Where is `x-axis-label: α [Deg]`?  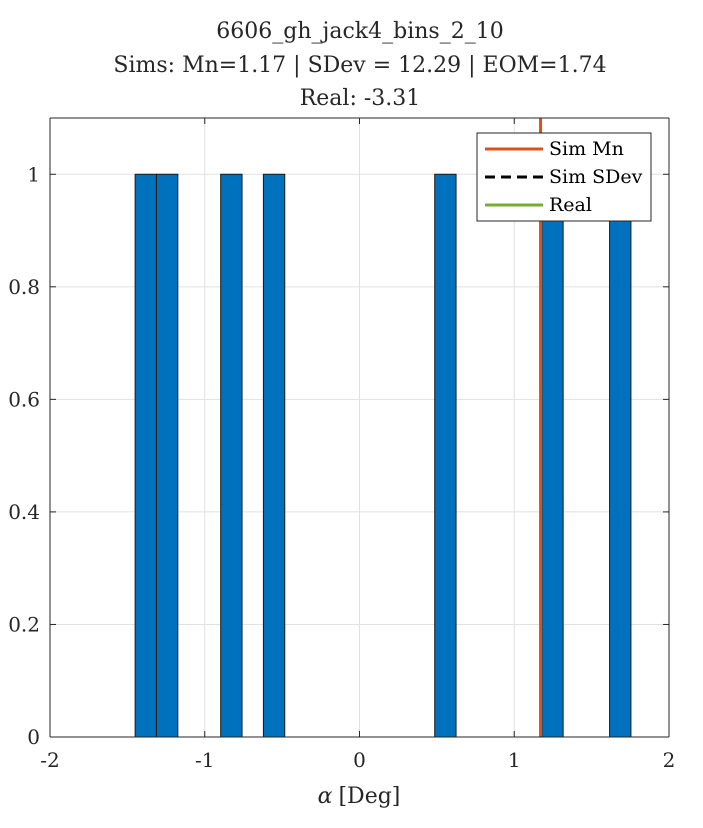 x-axis-label: α [Deg] is located at coordinates (359, 796).